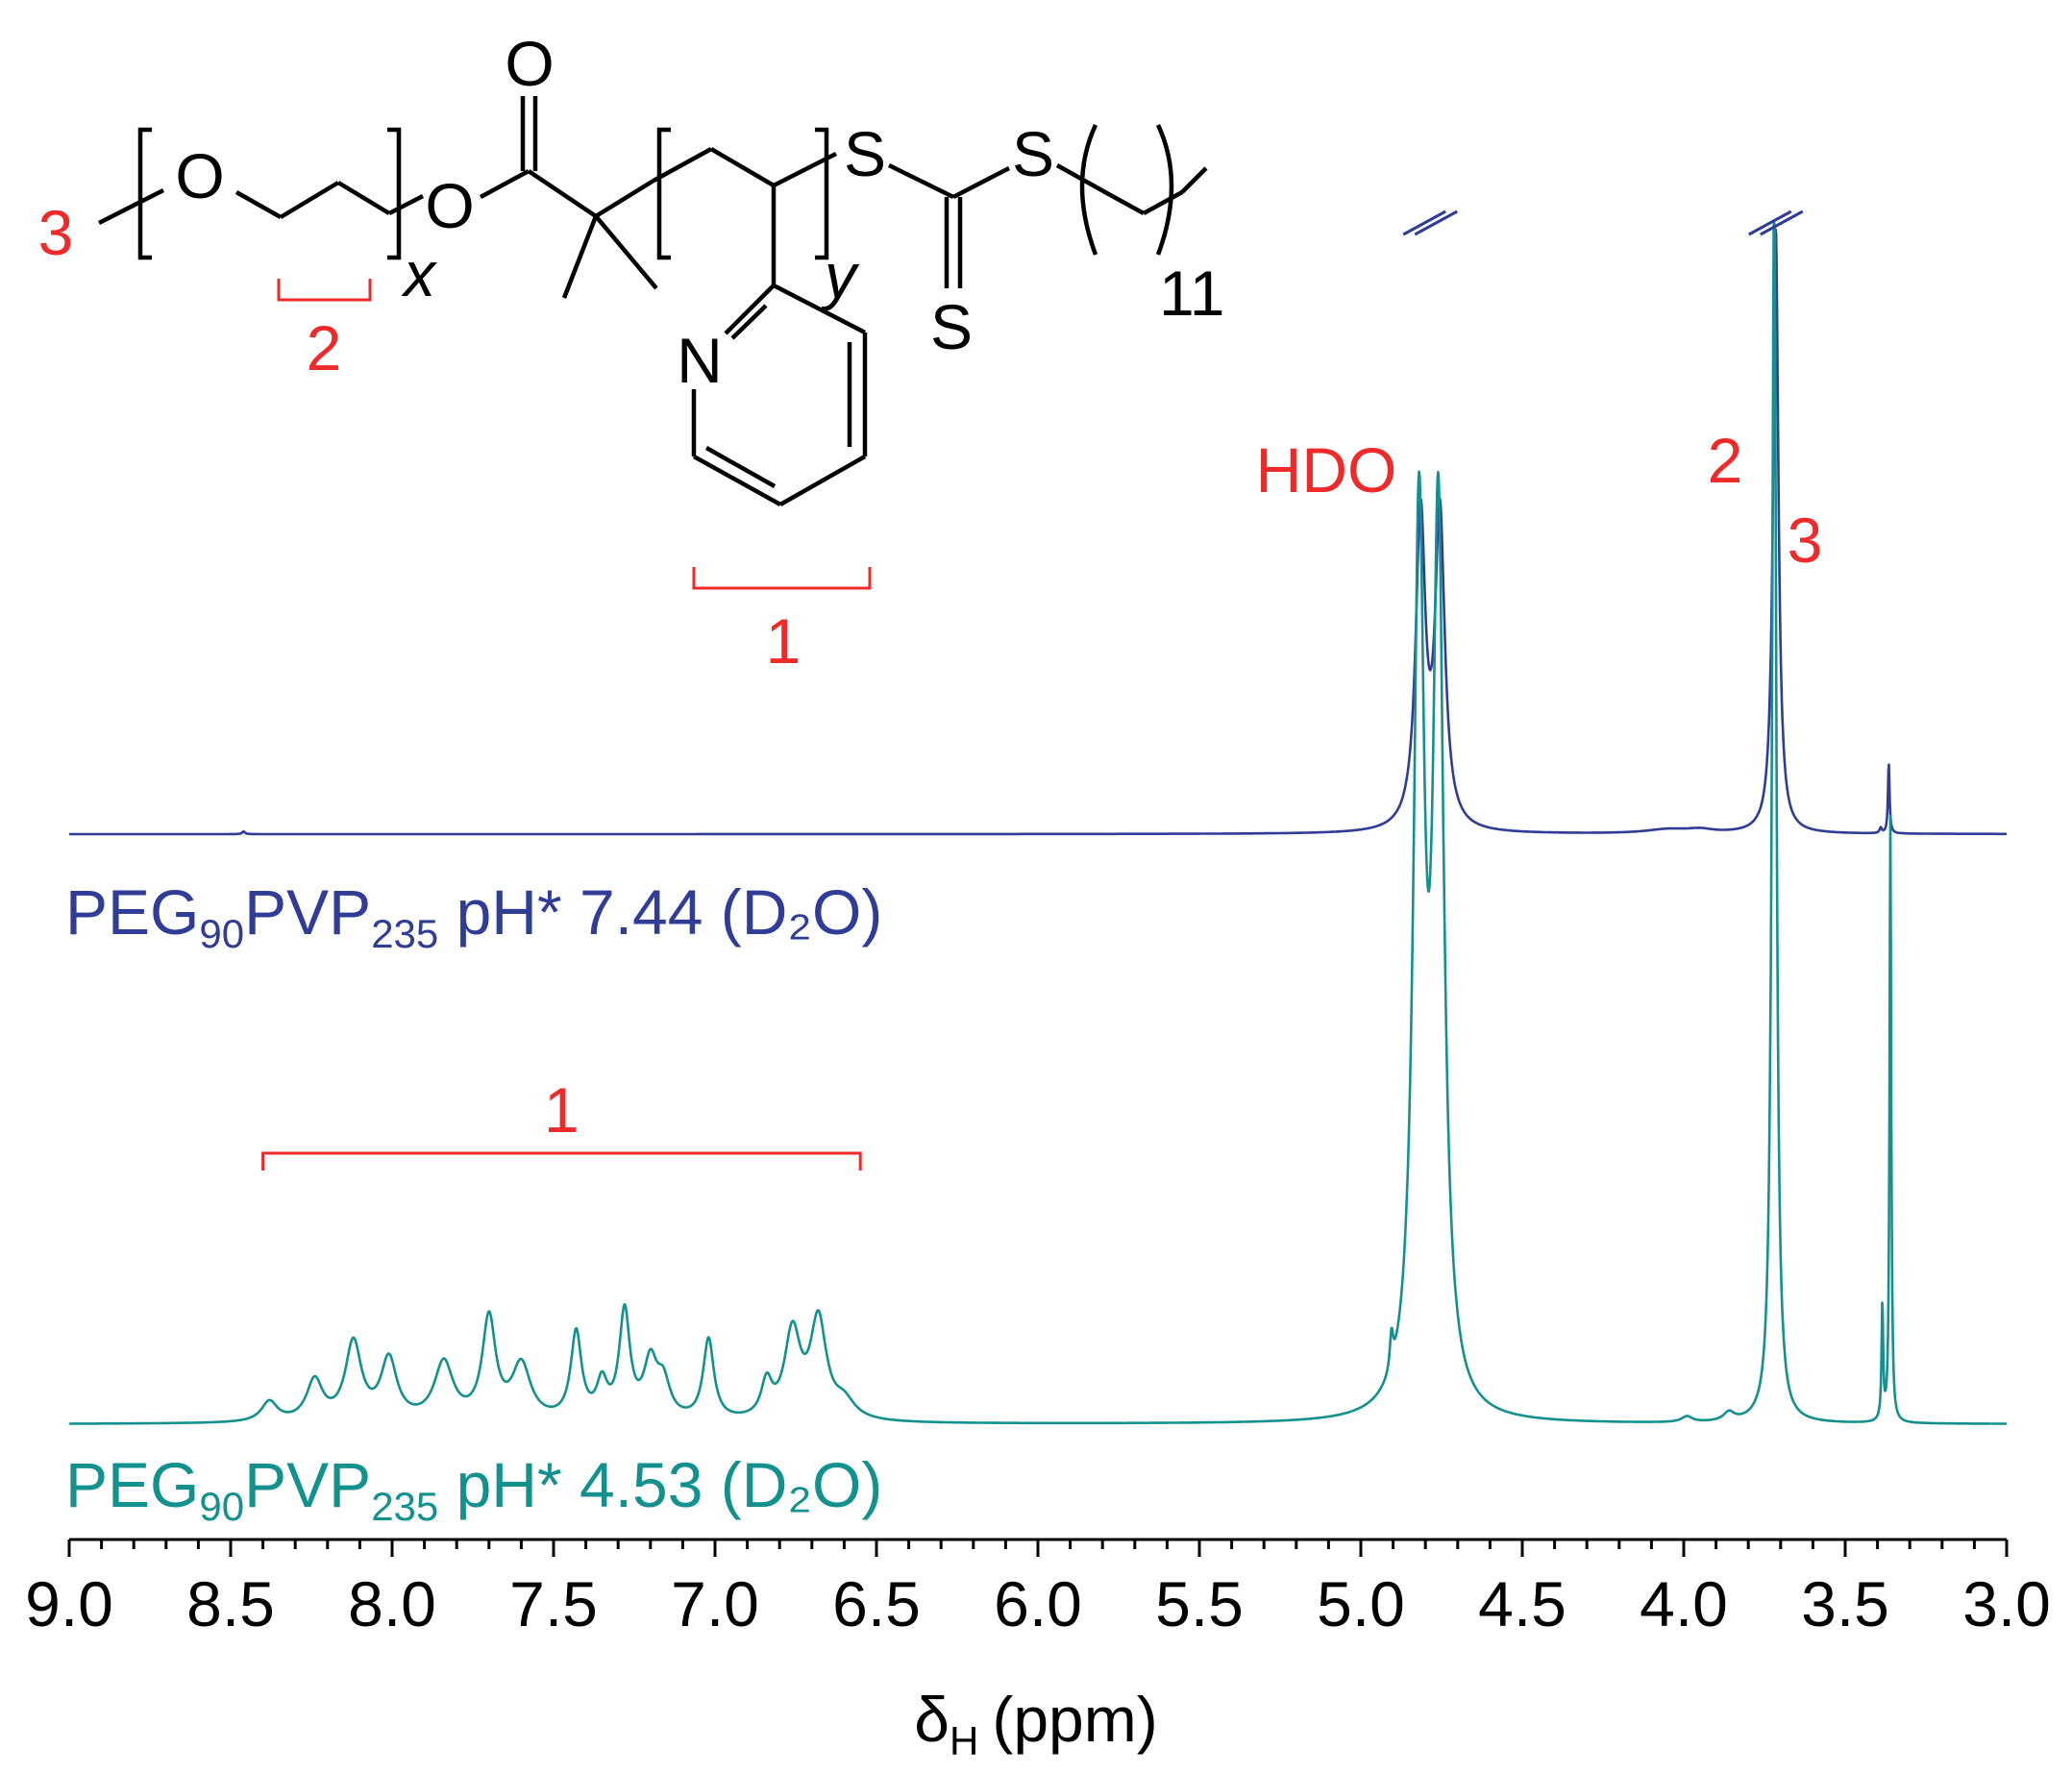 The height and width of the screenshot is (1774, 2072). What do you see at coordinates (1725, 460) in the screenshot?
I see `annotation-peak-2: 2` at bounding box center [1725, 460].